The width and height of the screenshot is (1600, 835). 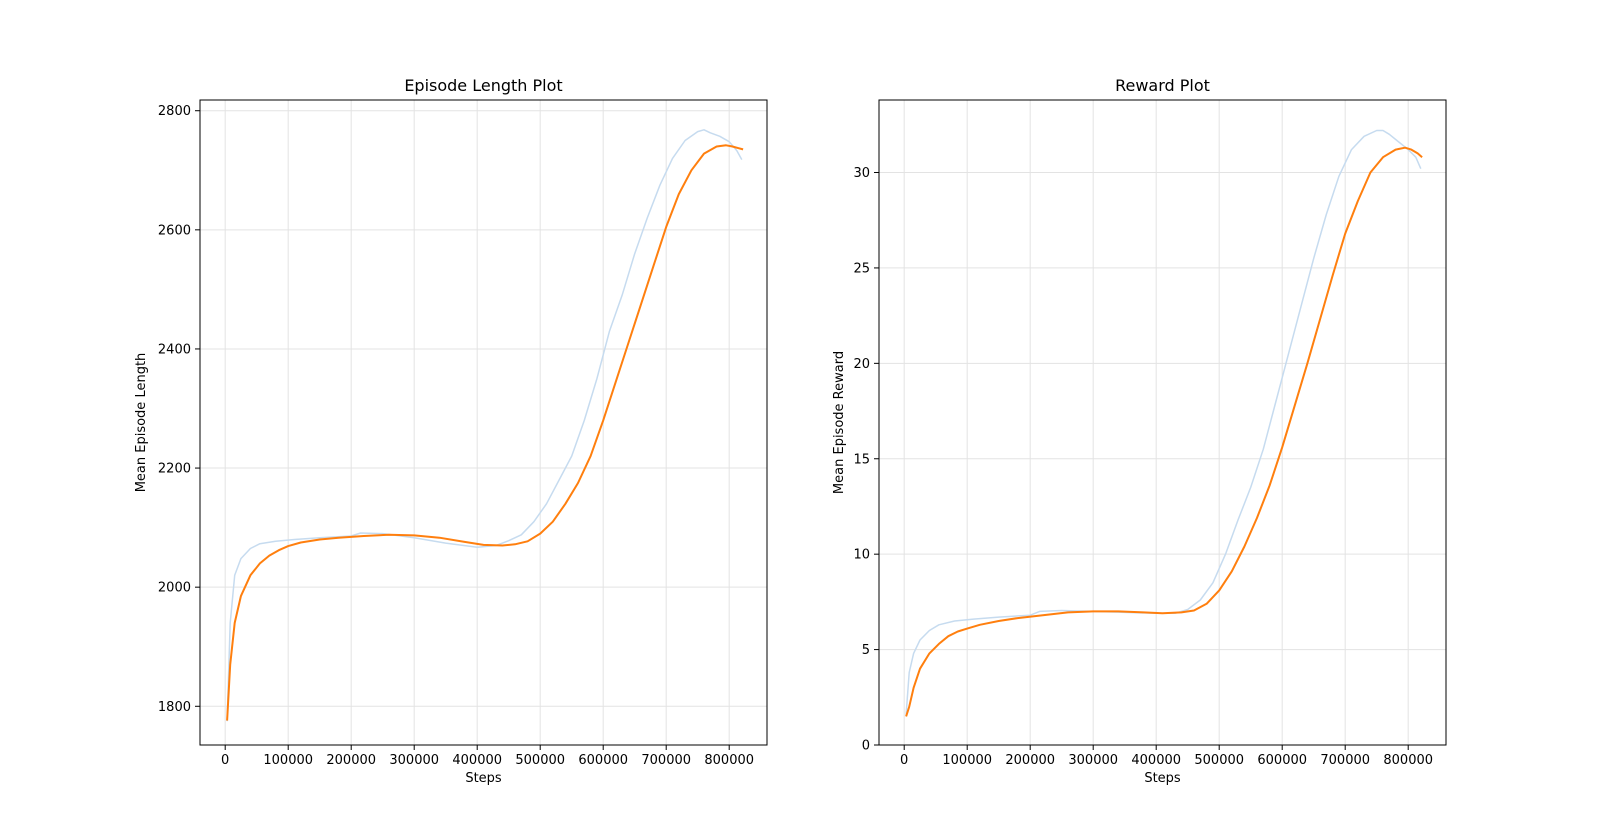 I want to click on y-tick-label: 0, so click(x=866, y=746).